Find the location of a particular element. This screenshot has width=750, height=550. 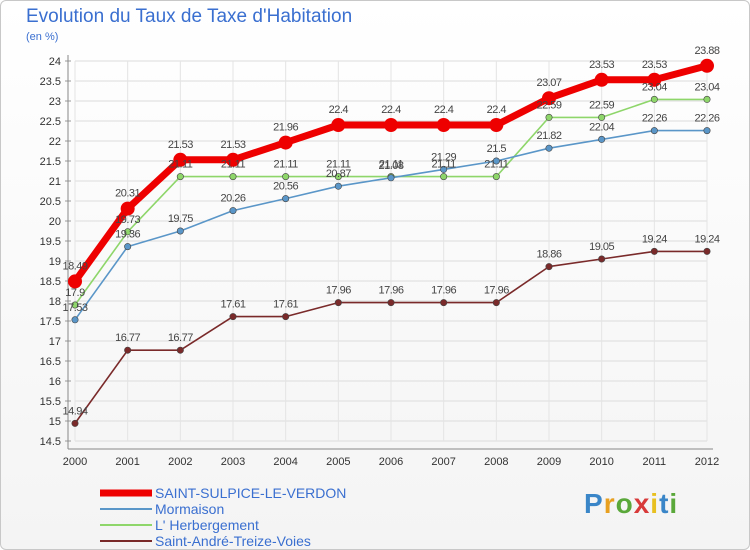

data-label: 19.05 is located at coordinates (601, 247).